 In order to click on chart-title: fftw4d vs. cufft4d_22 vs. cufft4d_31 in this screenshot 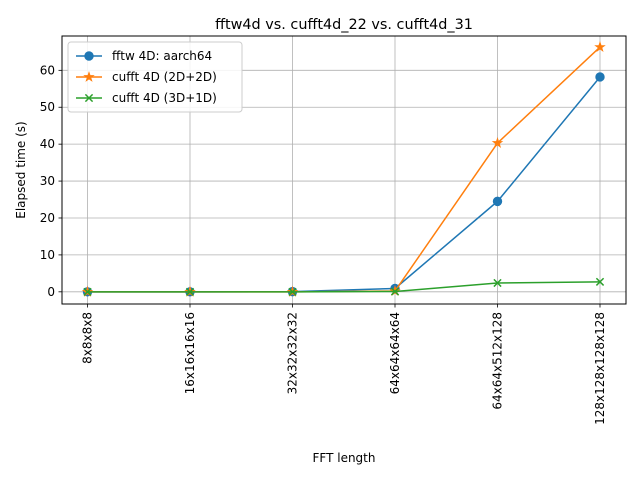, I will do `click(344, 25)`.